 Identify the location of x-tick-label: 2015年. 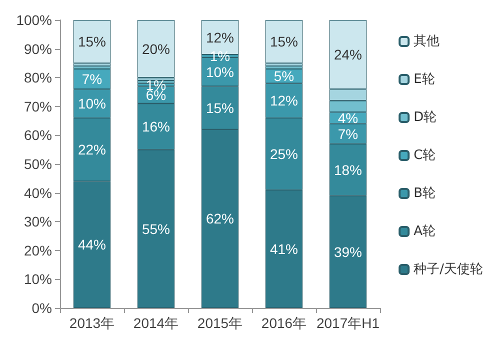
(220, 323).